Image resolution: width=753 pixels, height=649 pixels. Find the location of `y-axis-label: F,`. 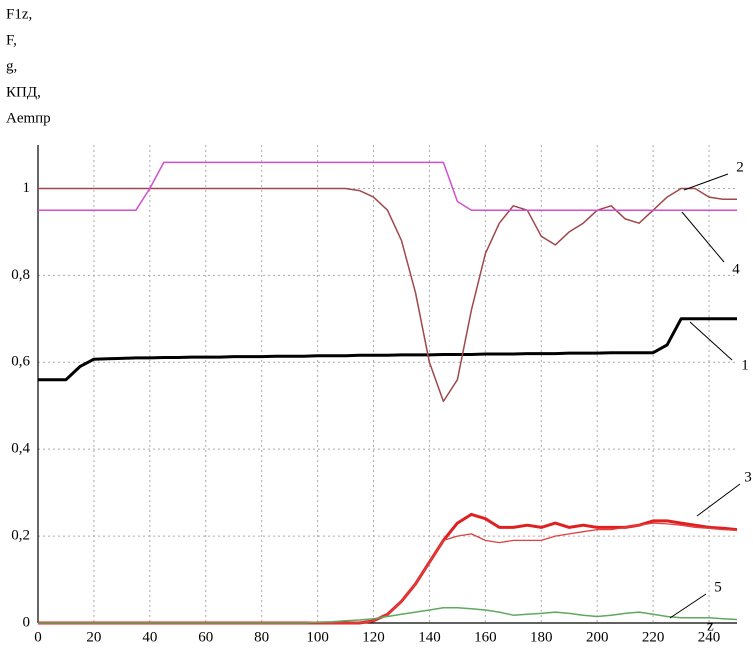

y-axis-label: F, is located at coordinates (11, 40).